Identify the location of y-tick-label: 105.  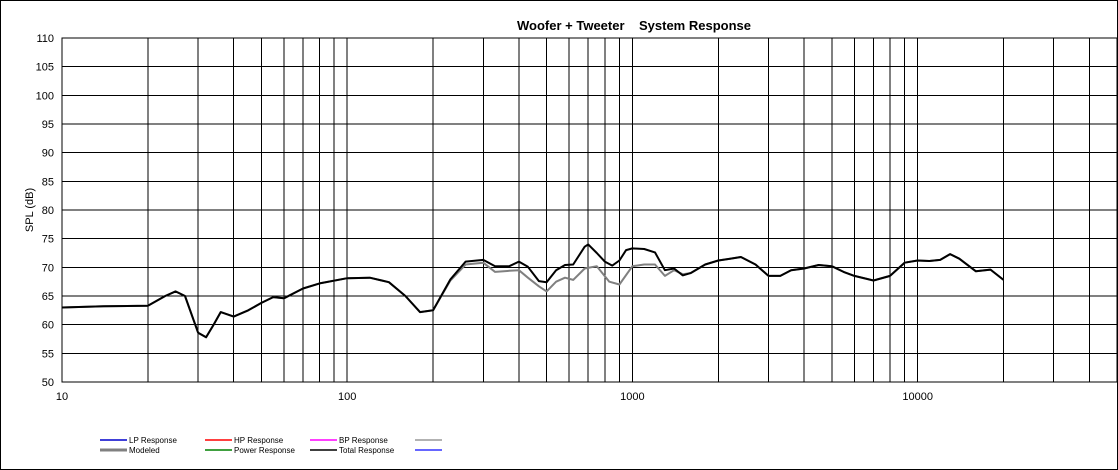
(45, 68).